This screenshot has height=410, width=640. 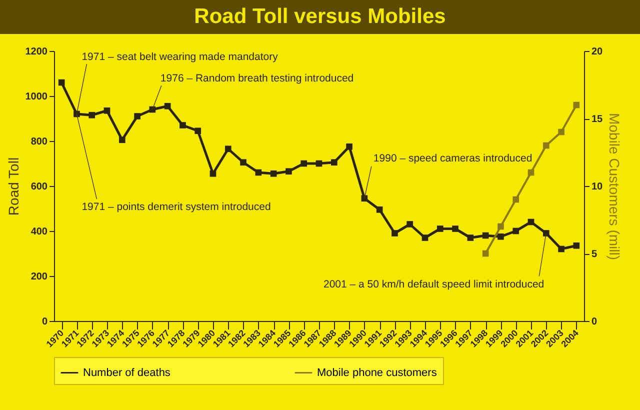 I want to click on y2-axis-title: Mobile Customers (mill), so click(x=614, y=186).